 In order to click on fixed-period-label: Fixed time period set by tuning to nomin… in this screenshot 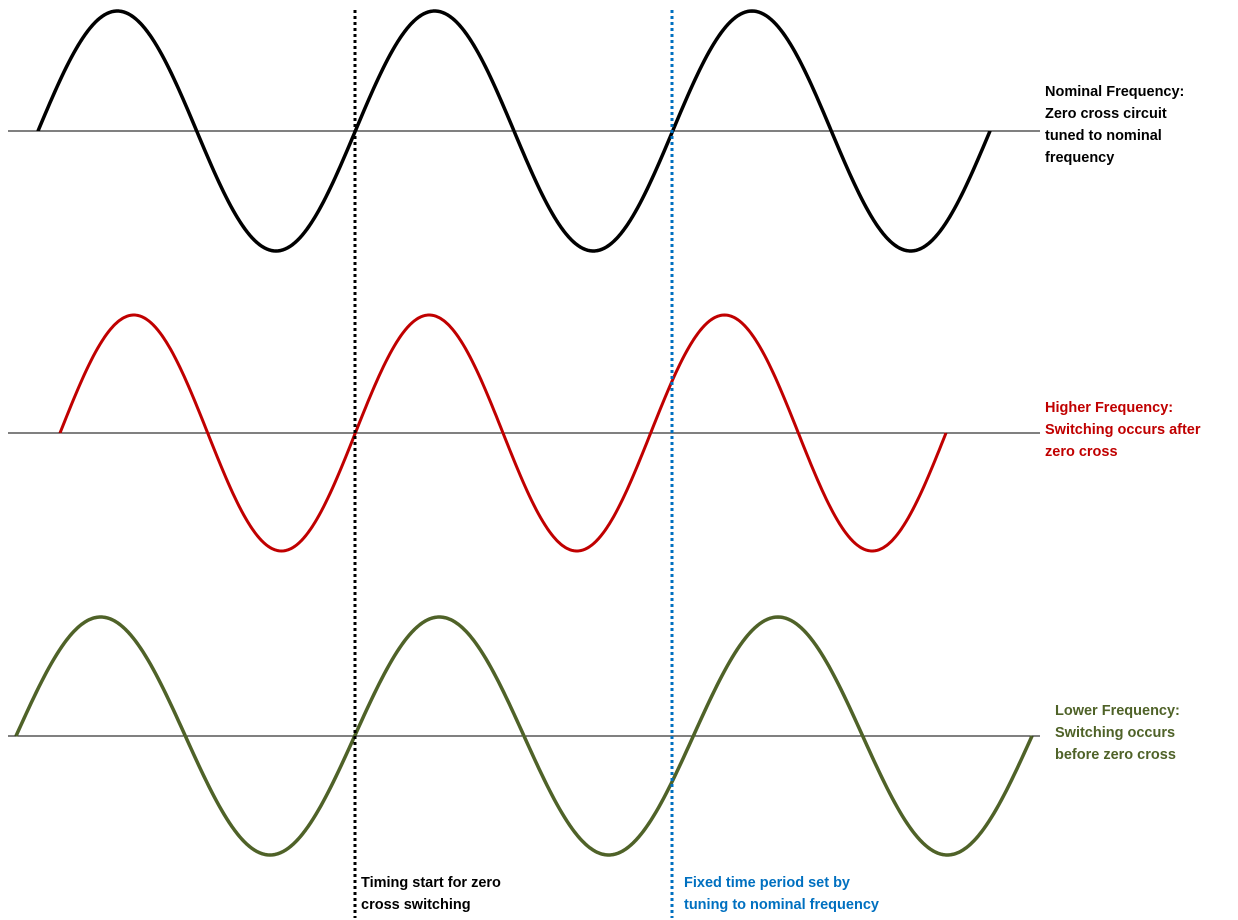, I will do `click(781, 894)`.